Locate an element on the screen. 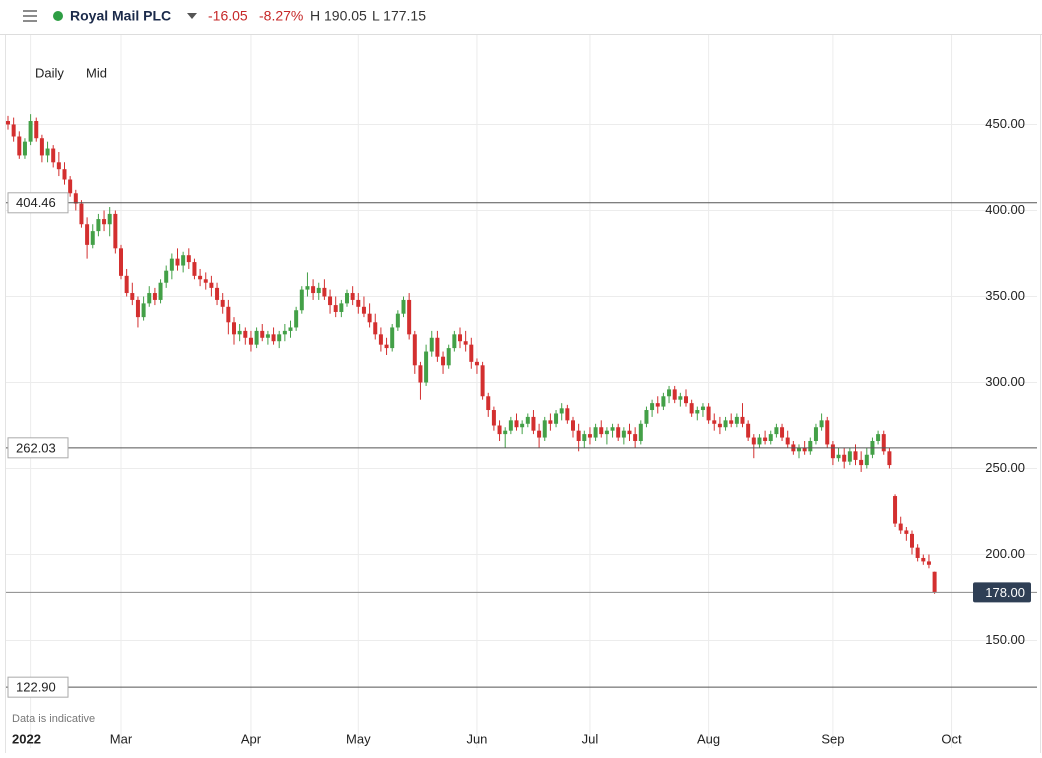 The height and width of the screenshot is (758, 1042). price-line-label: 404.46 is located at coordinates (36, 202).